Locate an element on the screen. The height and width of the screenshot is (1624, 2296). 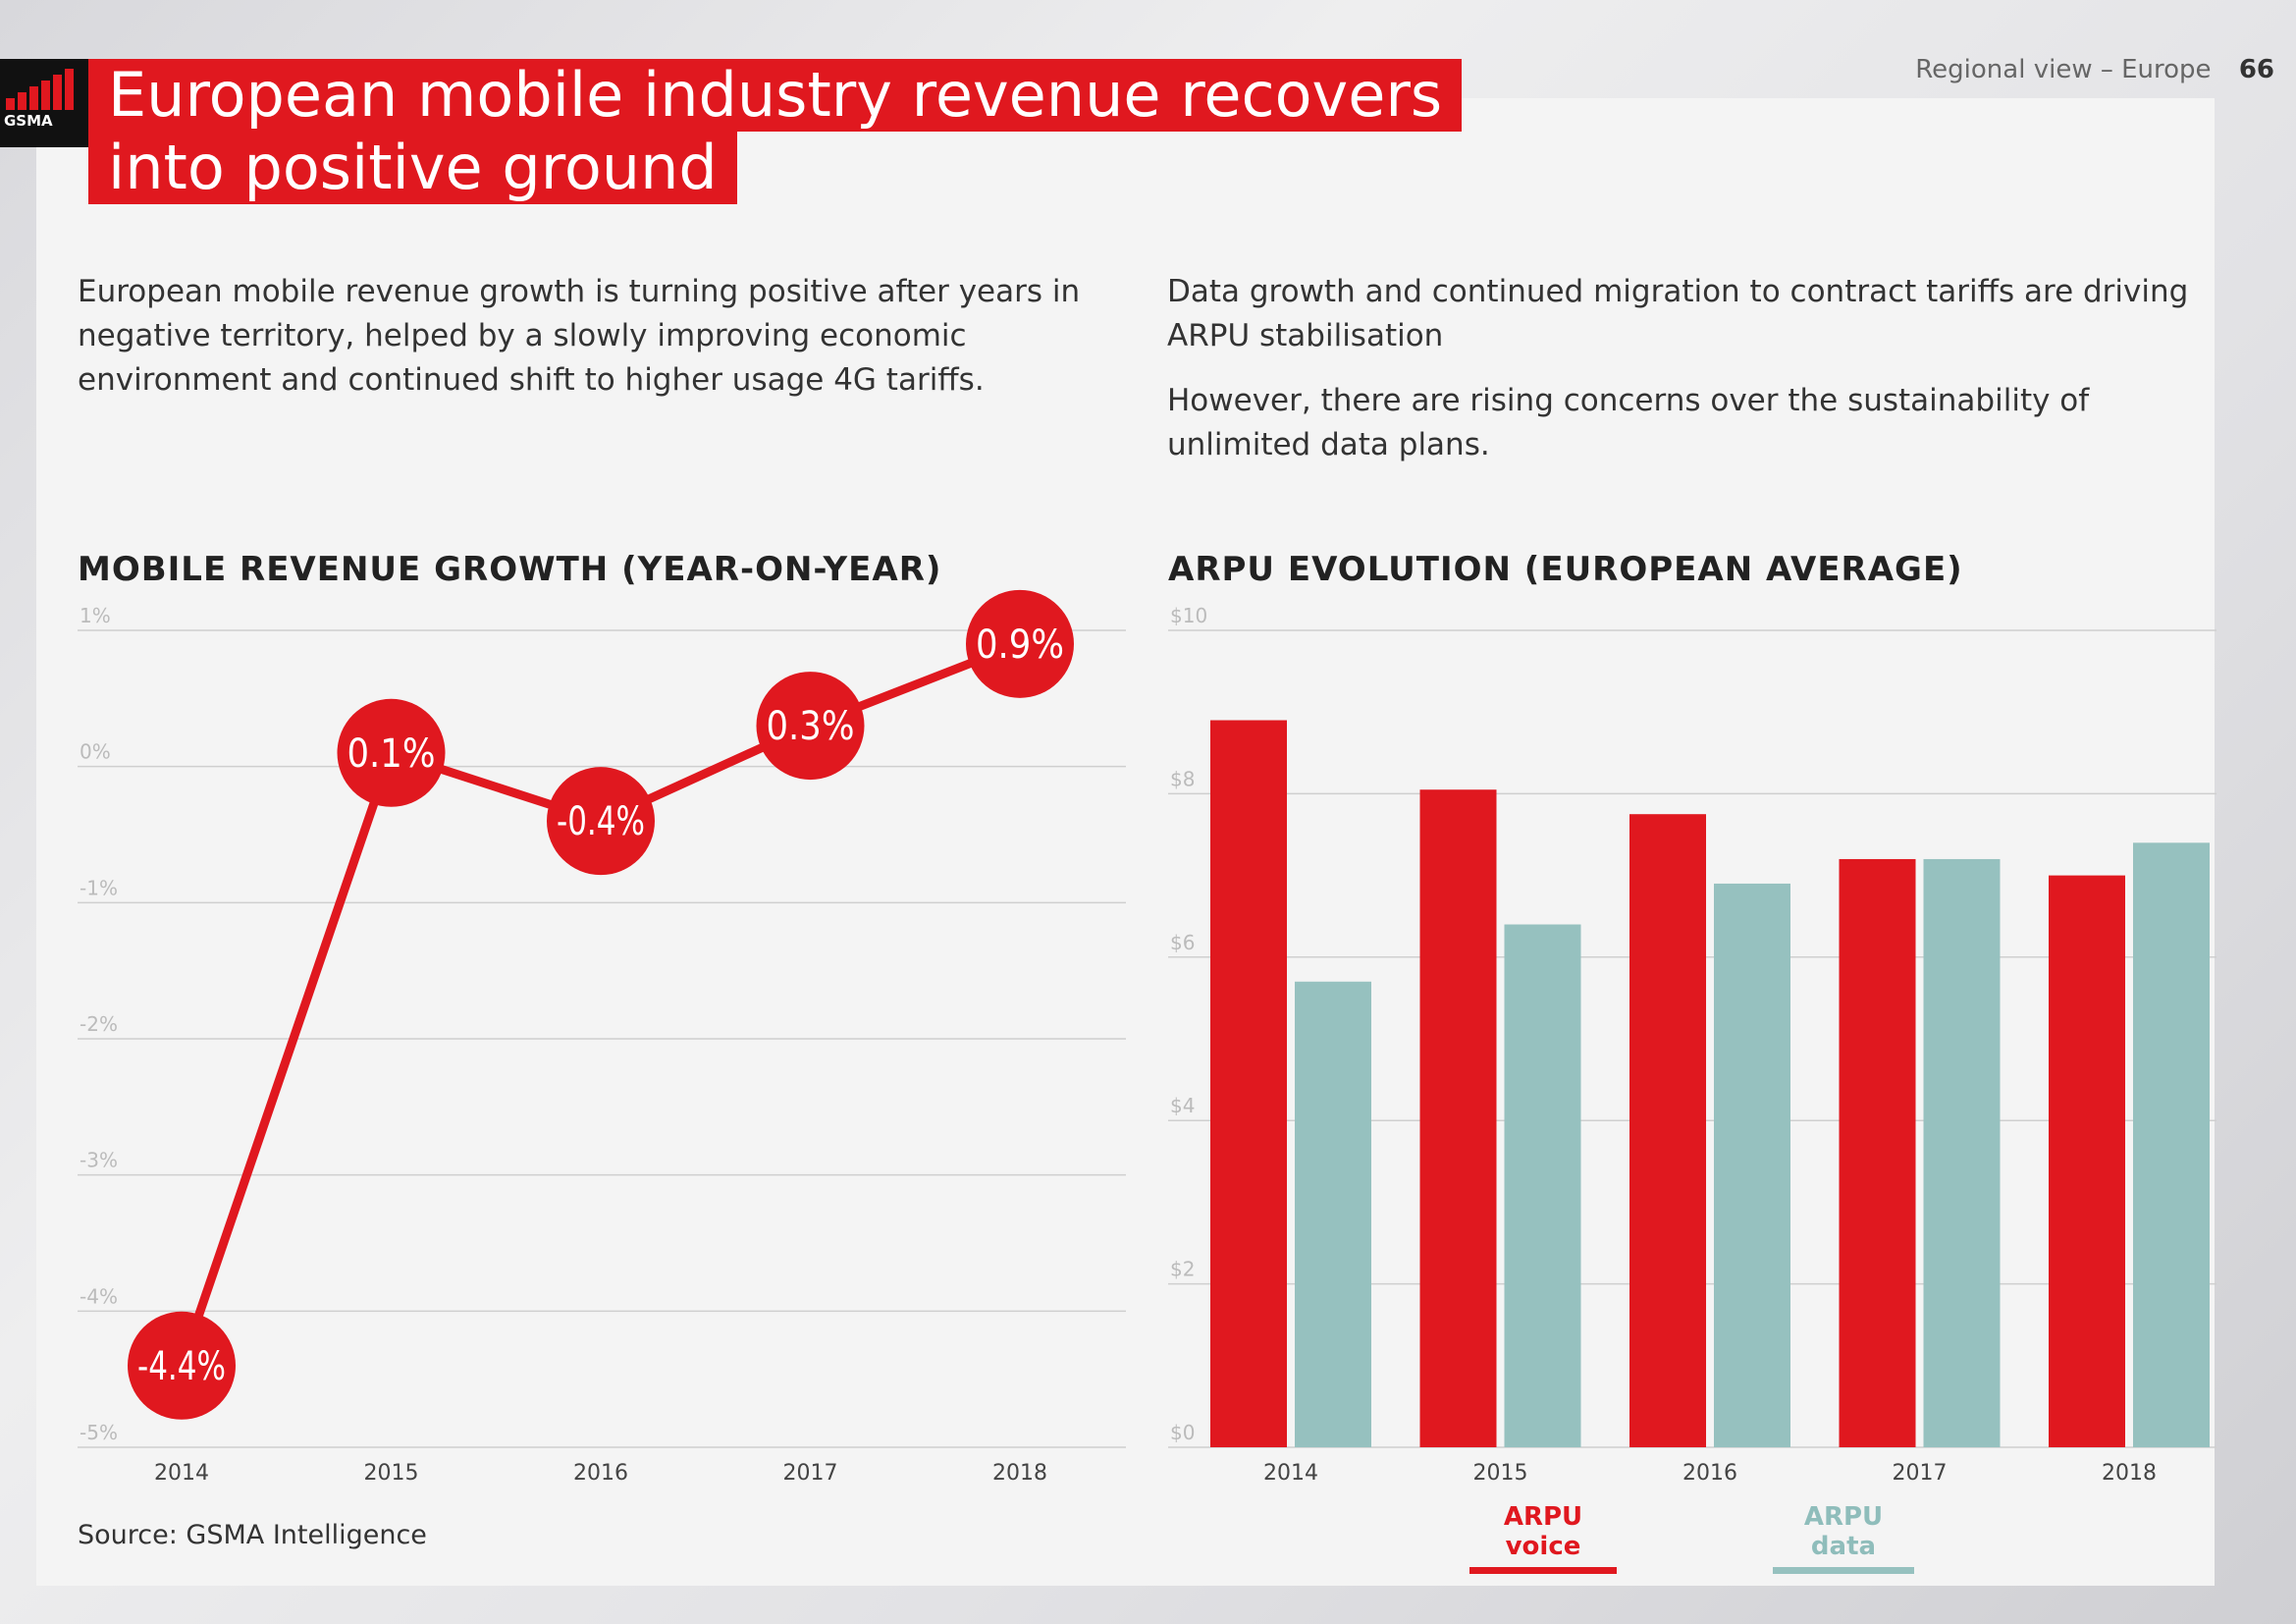
line-chart-data-label: -4.4% is located at coordinates (182, 1366).